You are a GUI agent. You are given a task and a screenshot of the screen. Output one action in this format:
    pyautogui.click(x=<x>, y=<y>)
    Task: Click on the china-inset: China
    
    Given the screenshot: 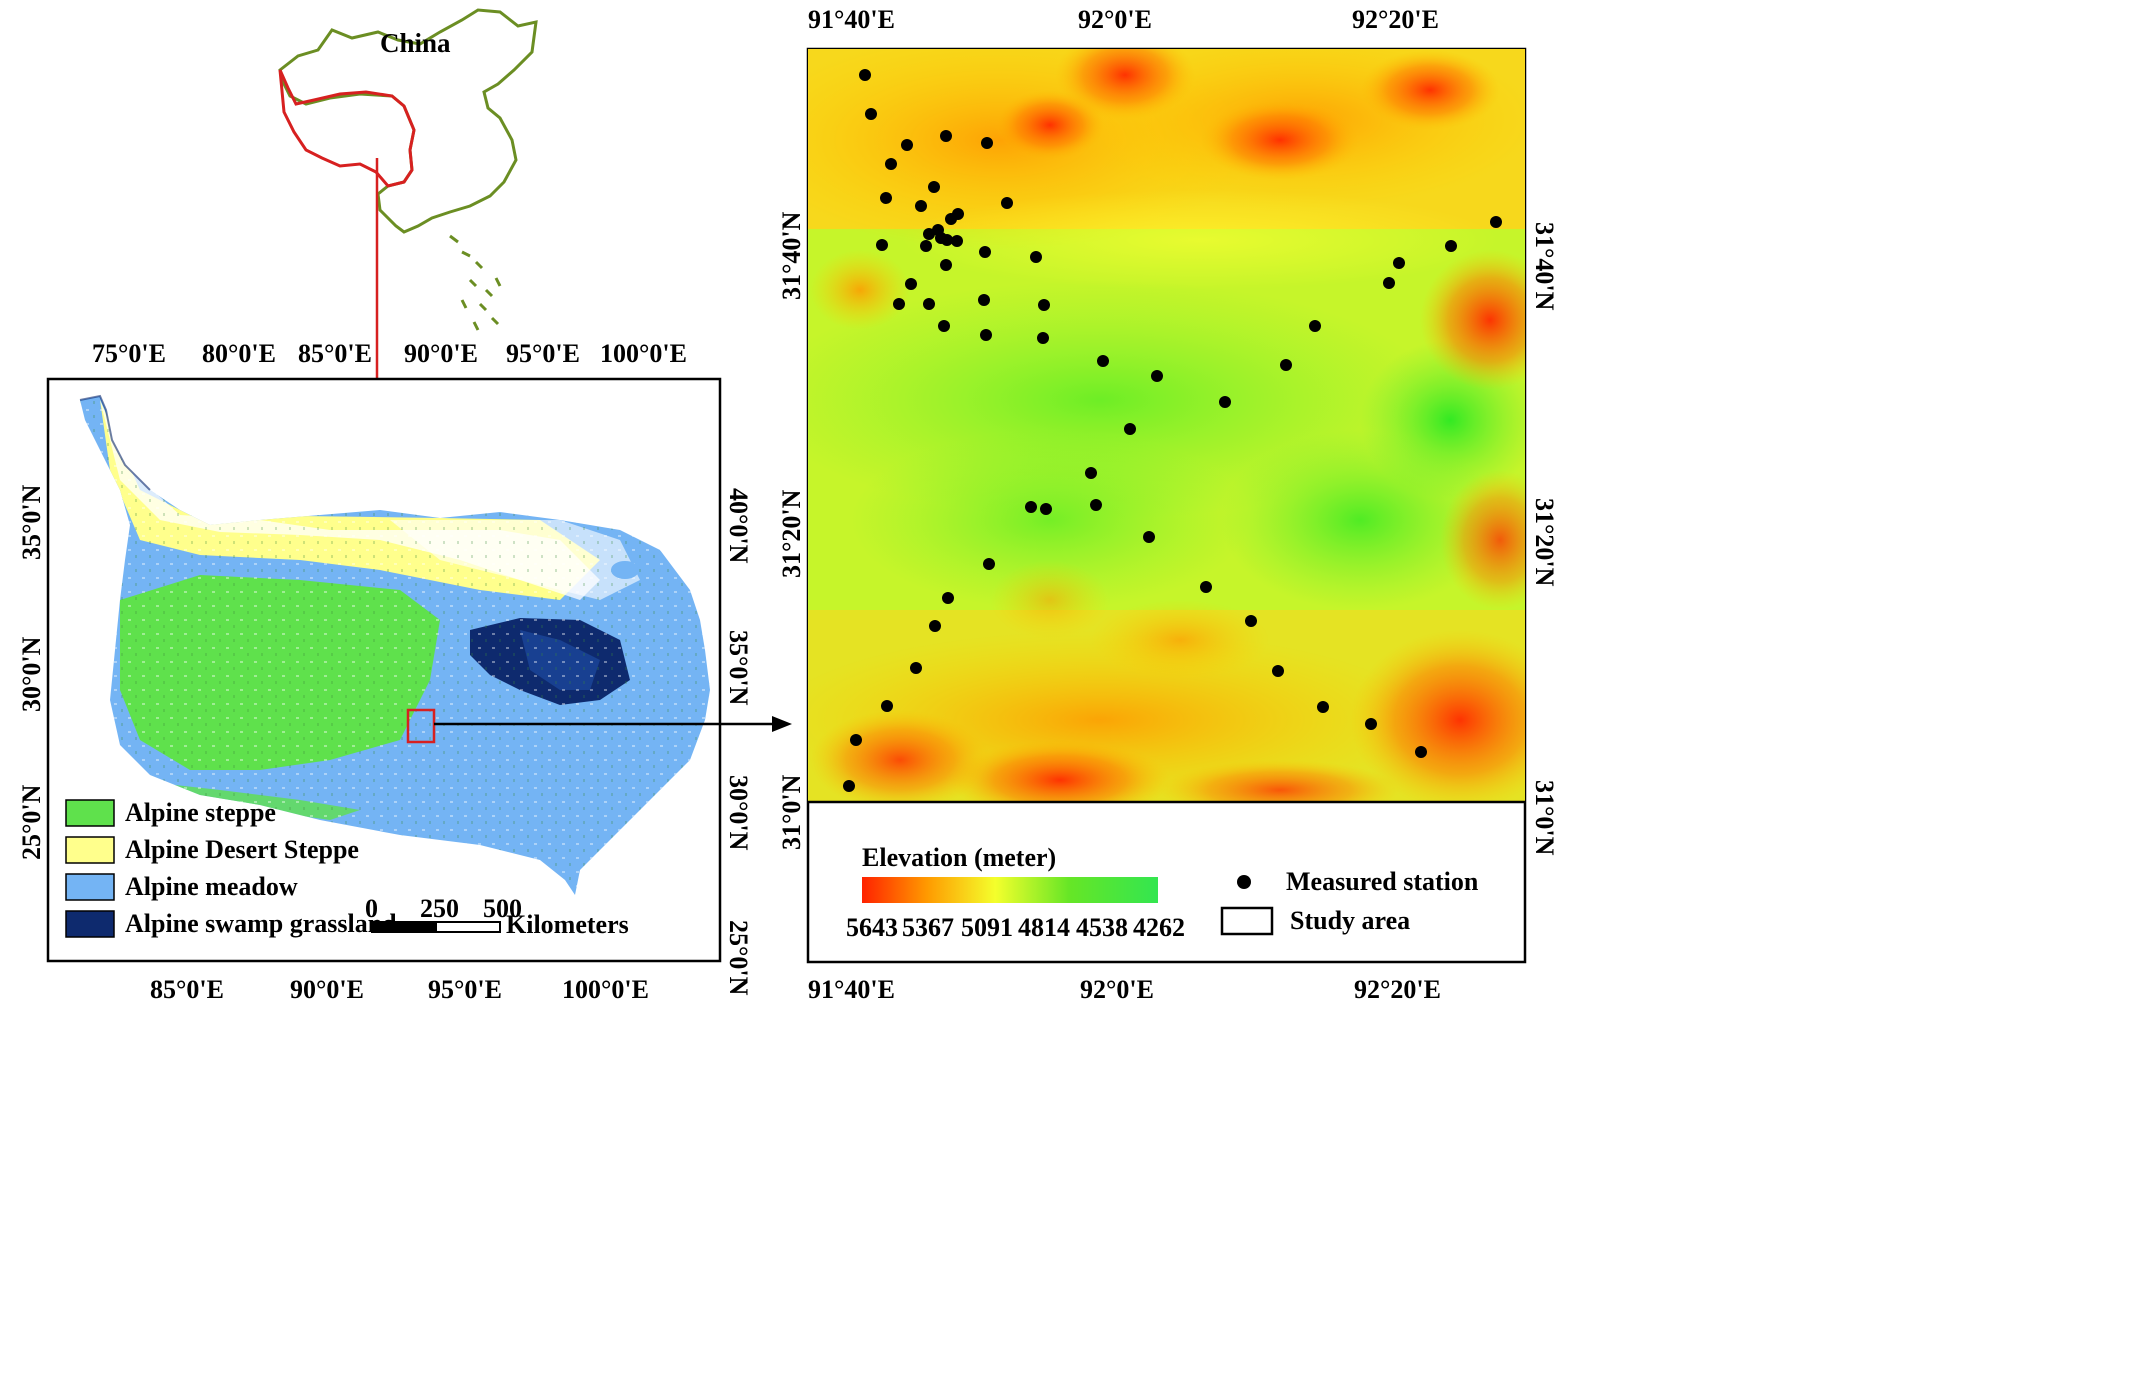 What is the action you would take?
    pyautogui.click(x=408, y=169)
    